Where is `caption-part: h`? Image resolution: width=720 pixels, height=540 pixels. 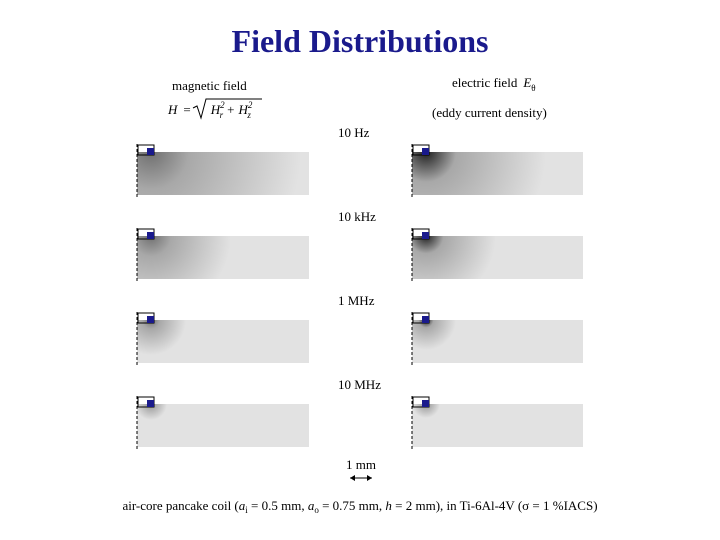
caption-part: h is located at coordinates (388, 505).